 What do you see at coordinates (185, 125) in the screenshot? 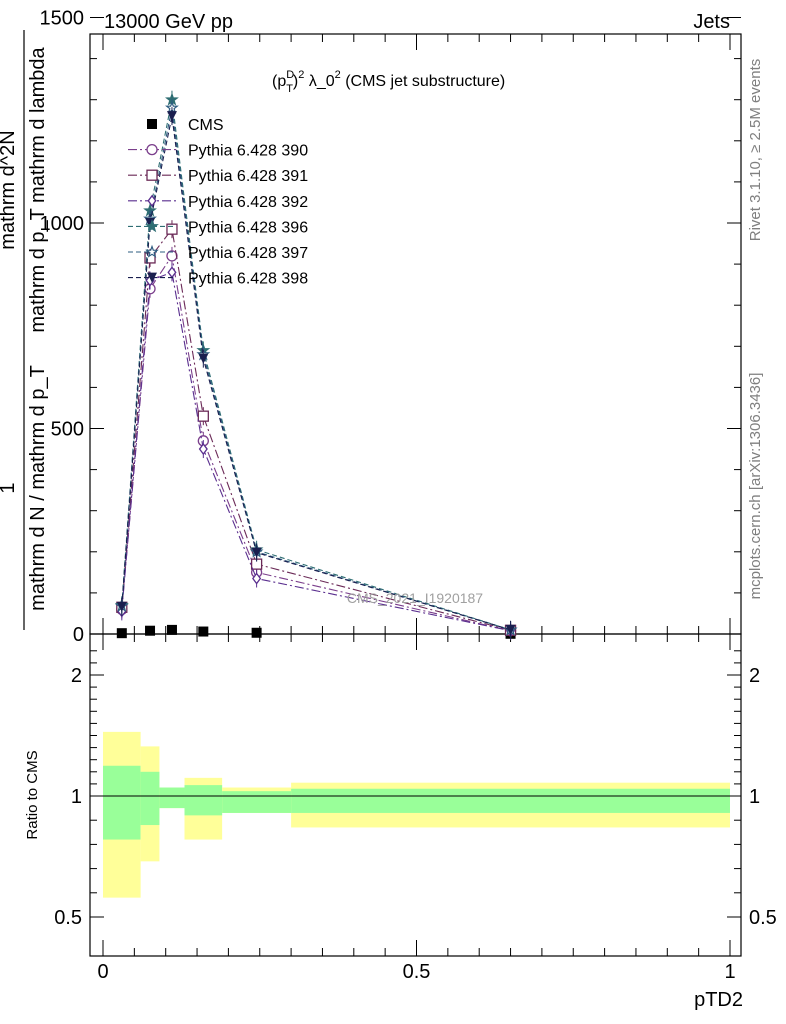
I see `legend-entry: CMS` at bounding box center [185, 125].